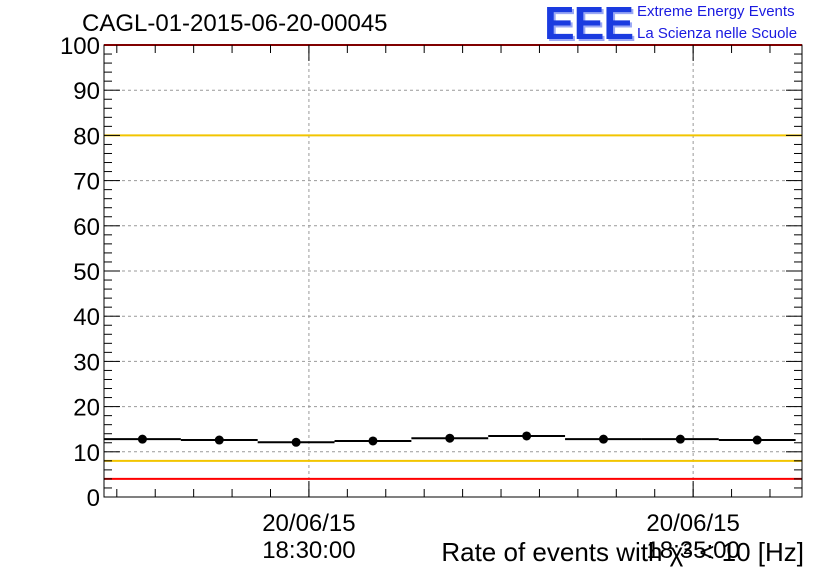  I want to click on y-tick-label: 100, so click(80, 46).